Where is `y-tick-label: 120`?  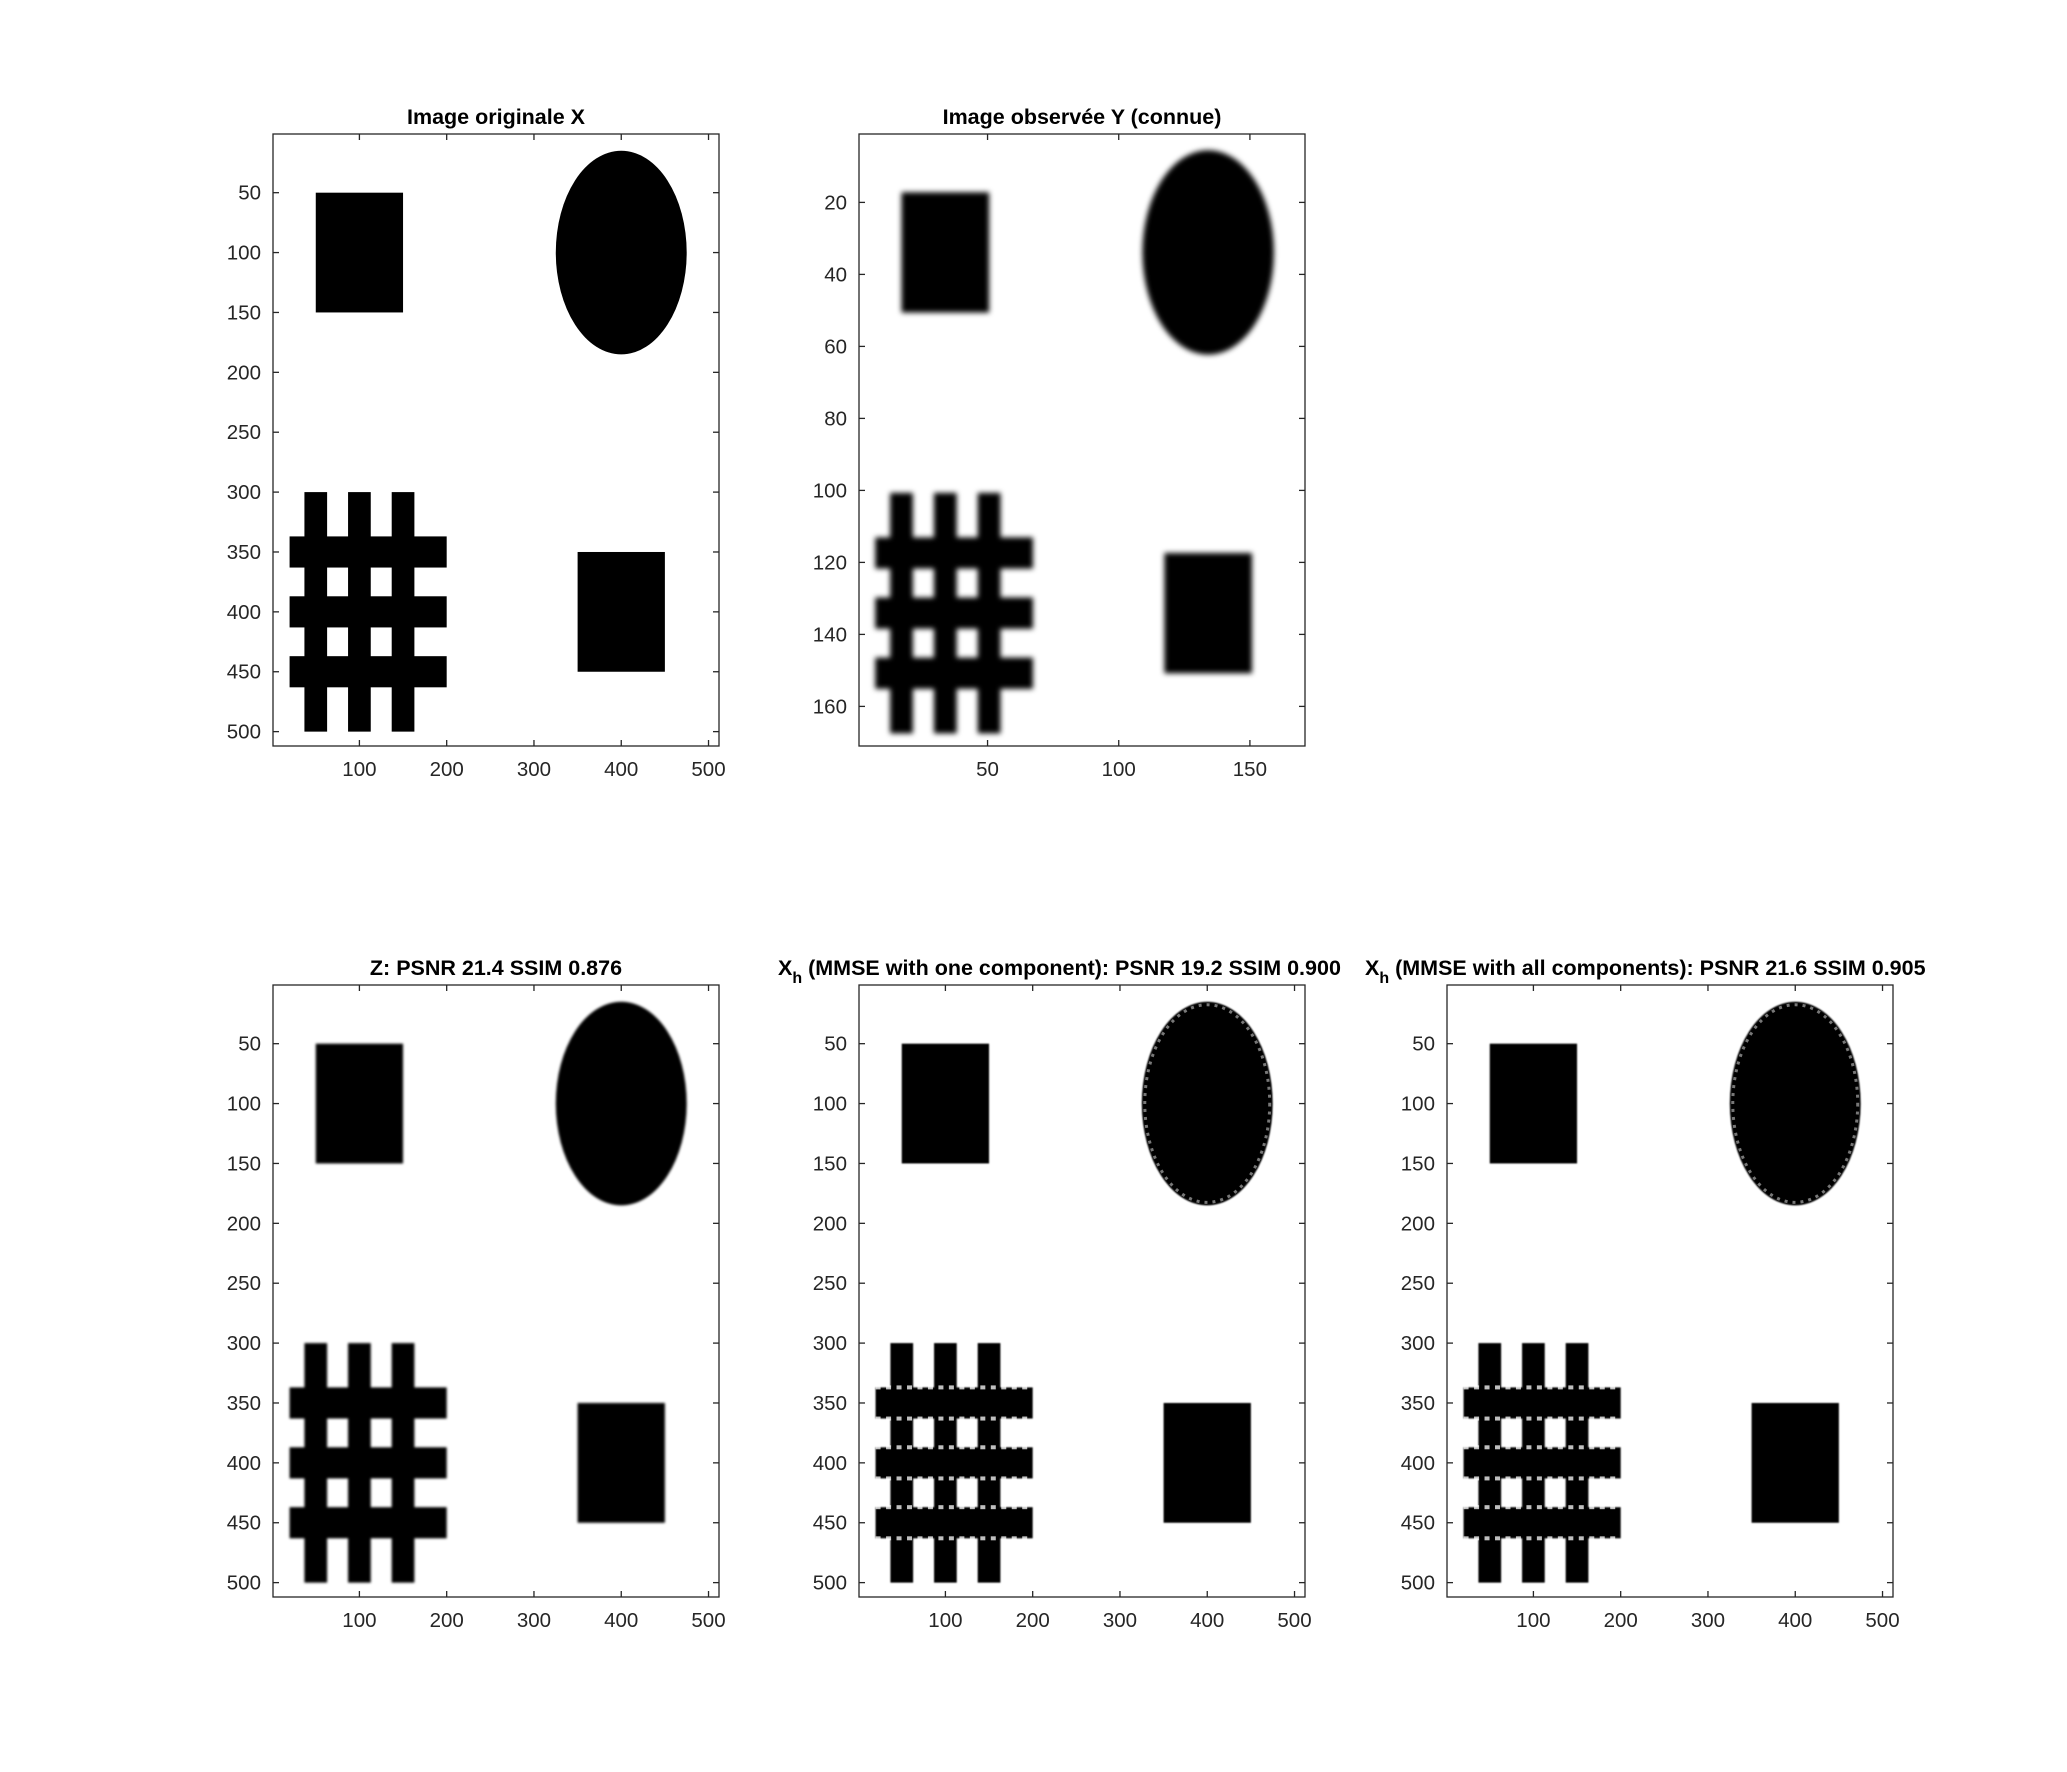
y-tick-label: 120 is located at coordinates (830, 562).